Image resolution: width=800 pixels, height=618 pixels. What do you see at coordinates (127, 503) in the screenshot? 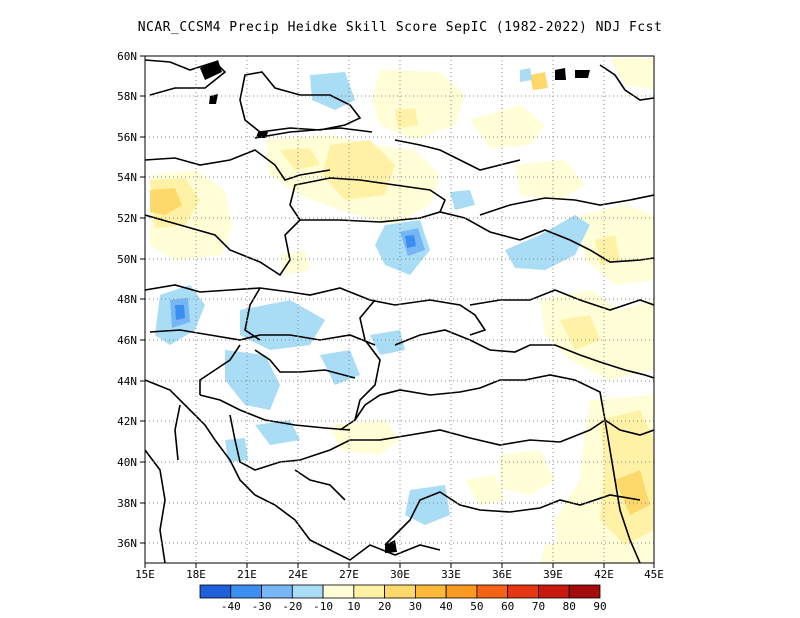
I see `y-tick-label: 38N` at bounding box center [127, 503].